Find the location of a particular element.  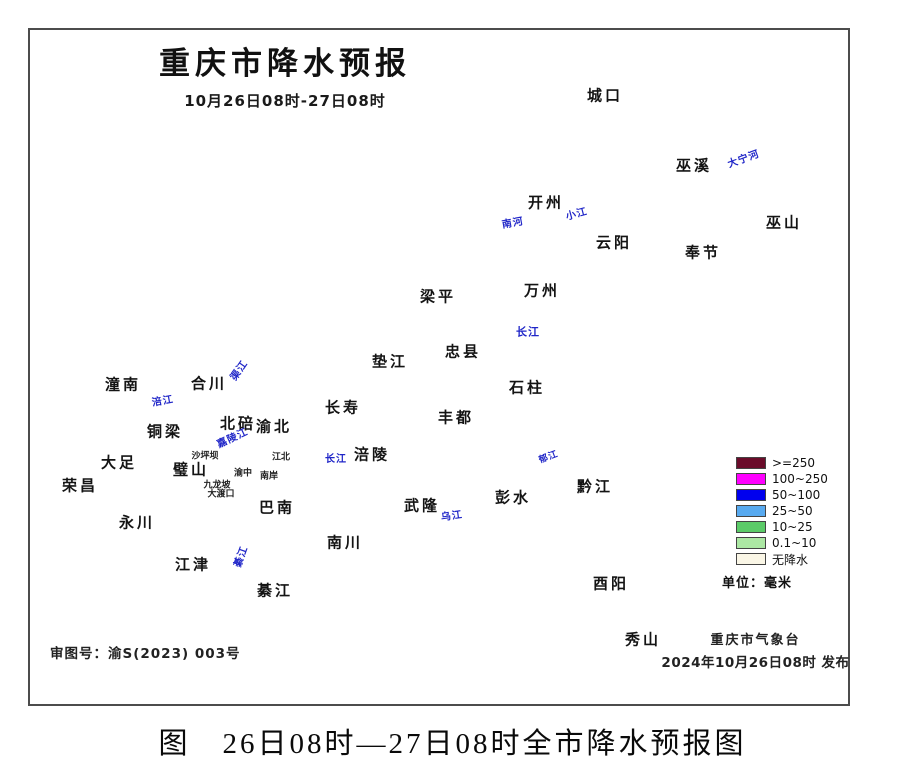

legend-items: >=250 100~250 50~100 25~50 10~25 0.1~10 无降水 is located at coordinates (782, 511).